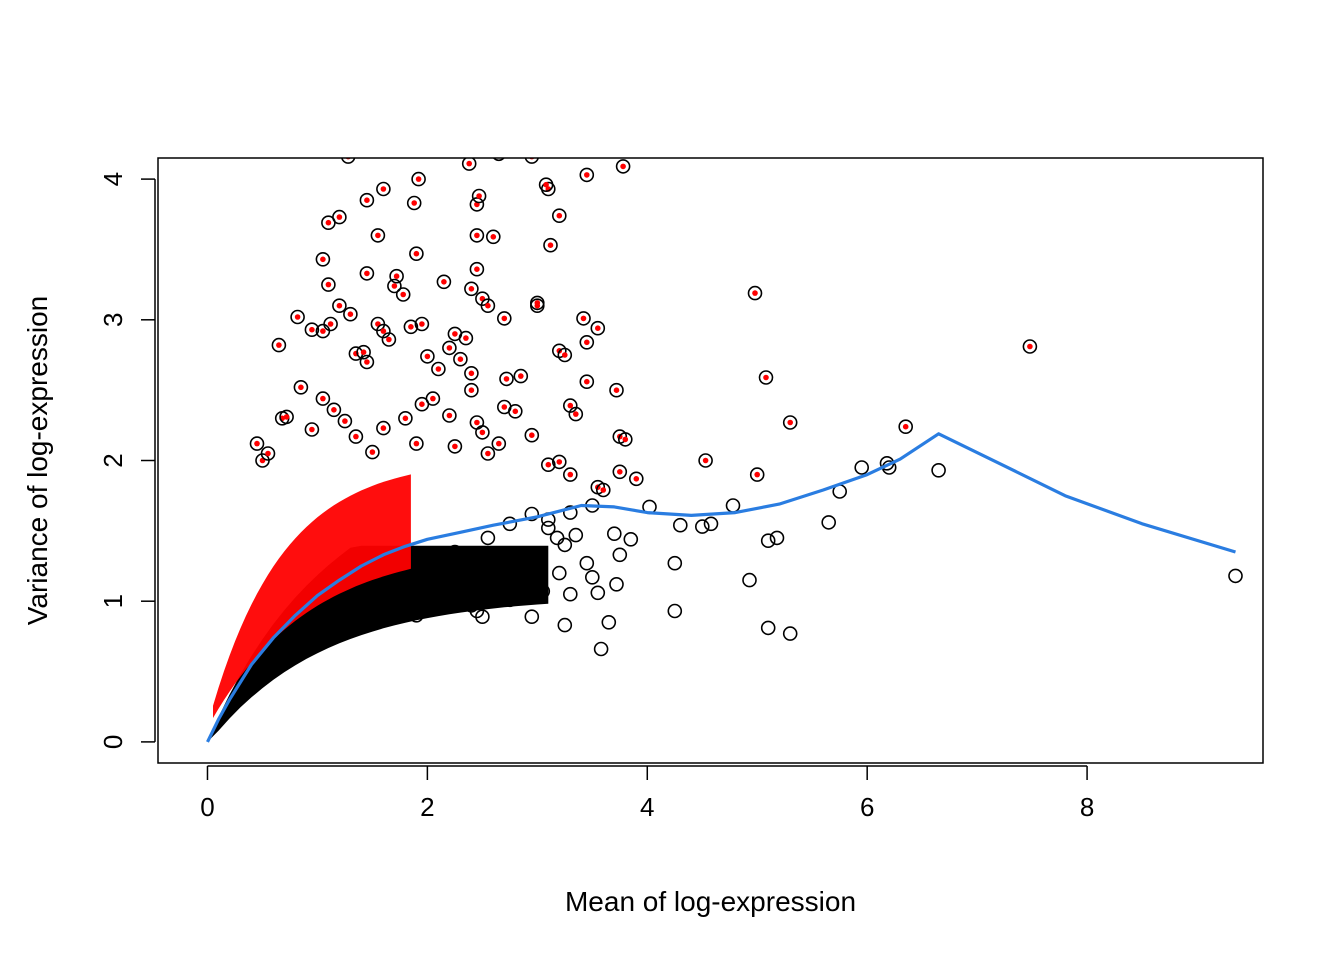 Image resolution: width=1344 pixels, height=960 pixels. What do you see at coordinates (427, 807) in the screenshot?
I see `x-tick-label: 2` at bounding box center [427, 807].